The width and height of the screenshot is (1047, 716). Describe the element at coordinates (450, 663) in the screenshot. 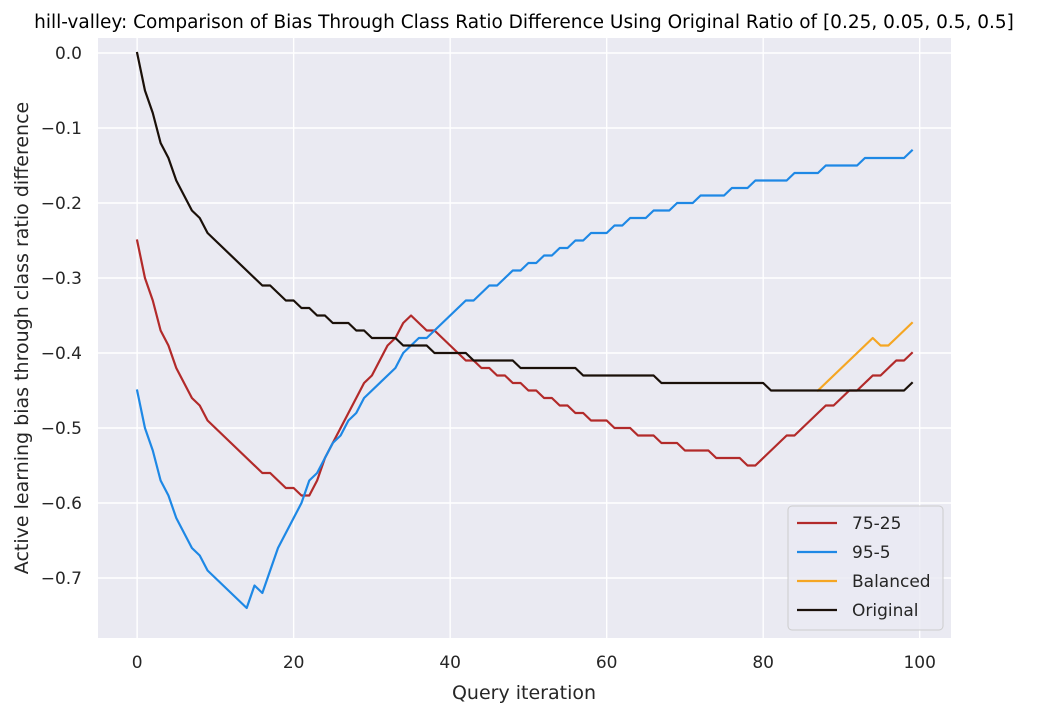

I see `x-tick-label: 40` at that location.